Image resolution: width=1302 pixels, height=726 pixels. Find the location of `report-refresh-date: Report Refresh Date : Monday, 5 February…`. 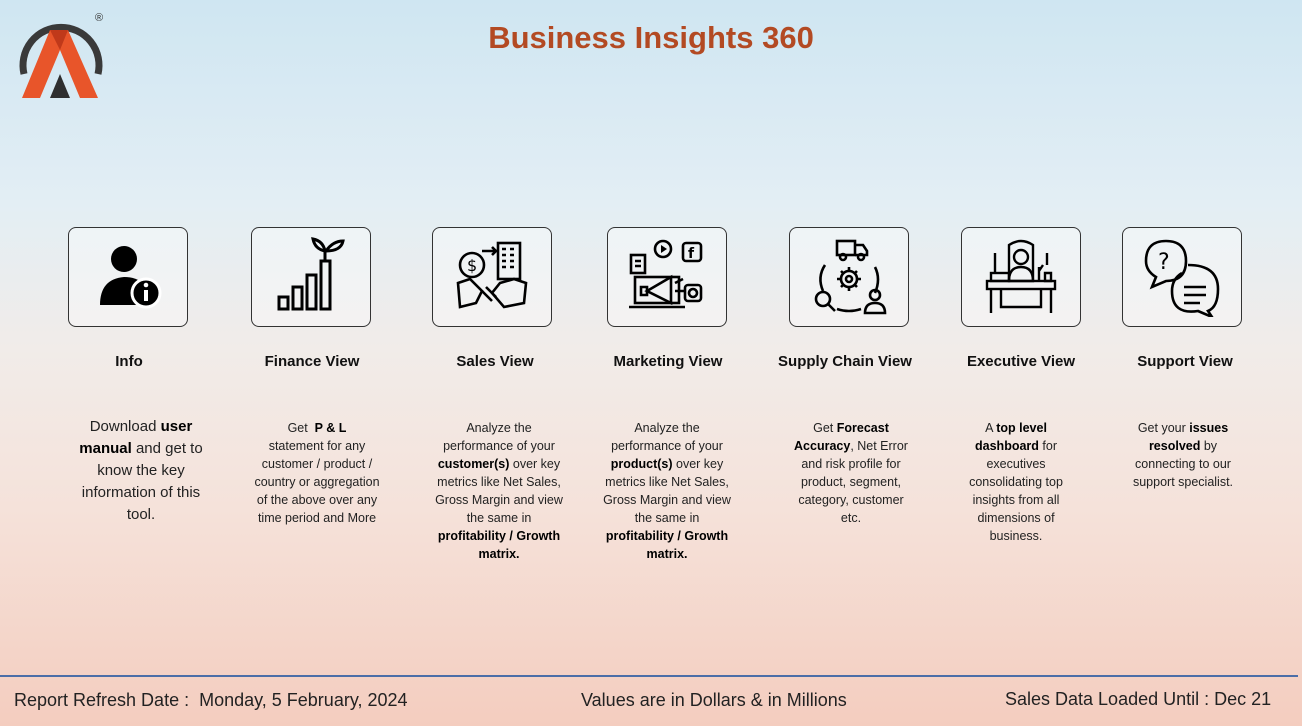

report-refresh-date: Report Refresh Date : Monday, 5 February… is located at coordinates (211, 700).